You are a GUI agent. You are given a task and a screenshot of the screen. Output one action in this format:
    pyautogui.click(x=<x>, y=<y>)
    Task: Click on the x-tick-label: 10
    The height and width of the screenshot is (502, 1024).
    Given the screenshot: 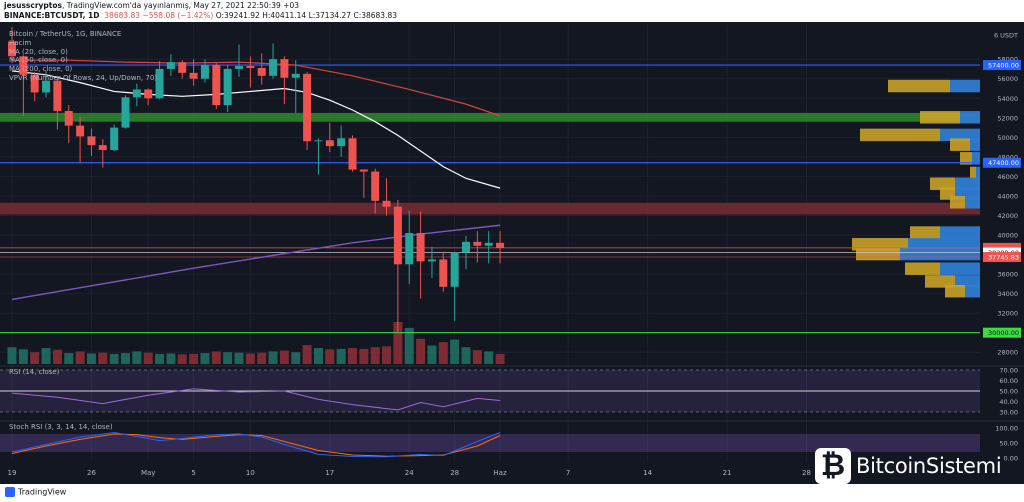 What is the action you would take?
    pyautogui.click(x=250, y=473)
    